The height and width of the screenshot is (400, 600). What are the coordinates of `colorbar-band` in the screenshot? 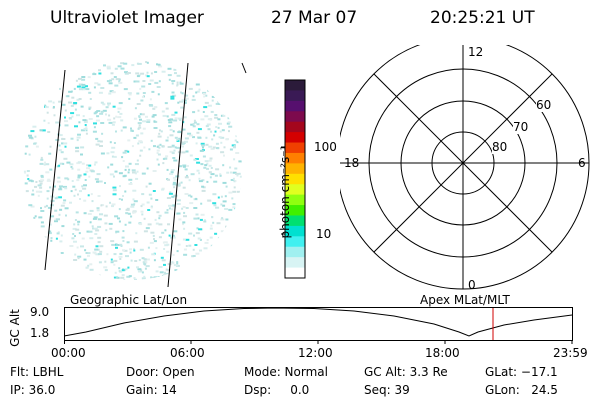 It's located at (295, 117).